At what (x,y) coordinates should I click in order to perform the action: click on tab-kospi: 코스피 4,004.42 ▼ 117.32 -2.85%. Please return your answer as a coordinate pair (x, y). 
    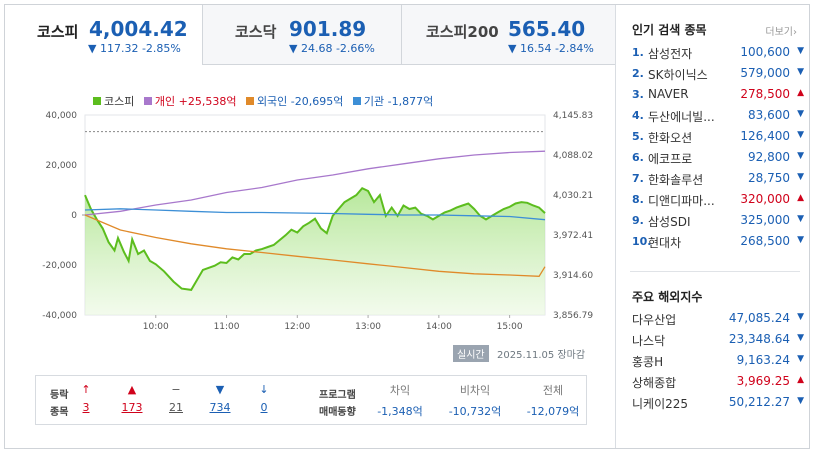
    Looking at the image, I should click on (103, 35).